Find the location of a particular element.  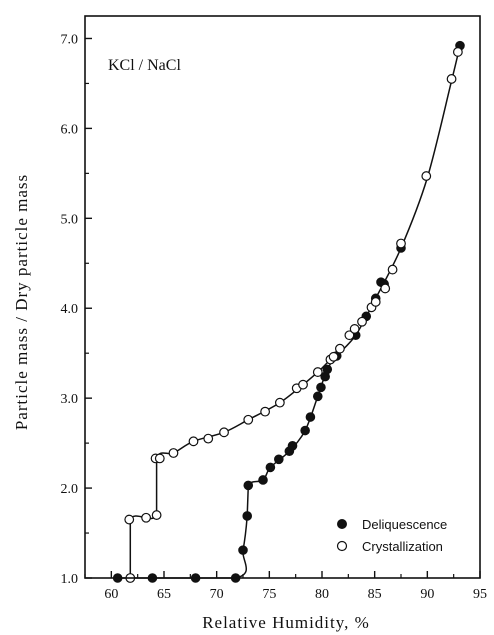

chart-annotation: KCl / NaCl is located at coordinates (144, 65).